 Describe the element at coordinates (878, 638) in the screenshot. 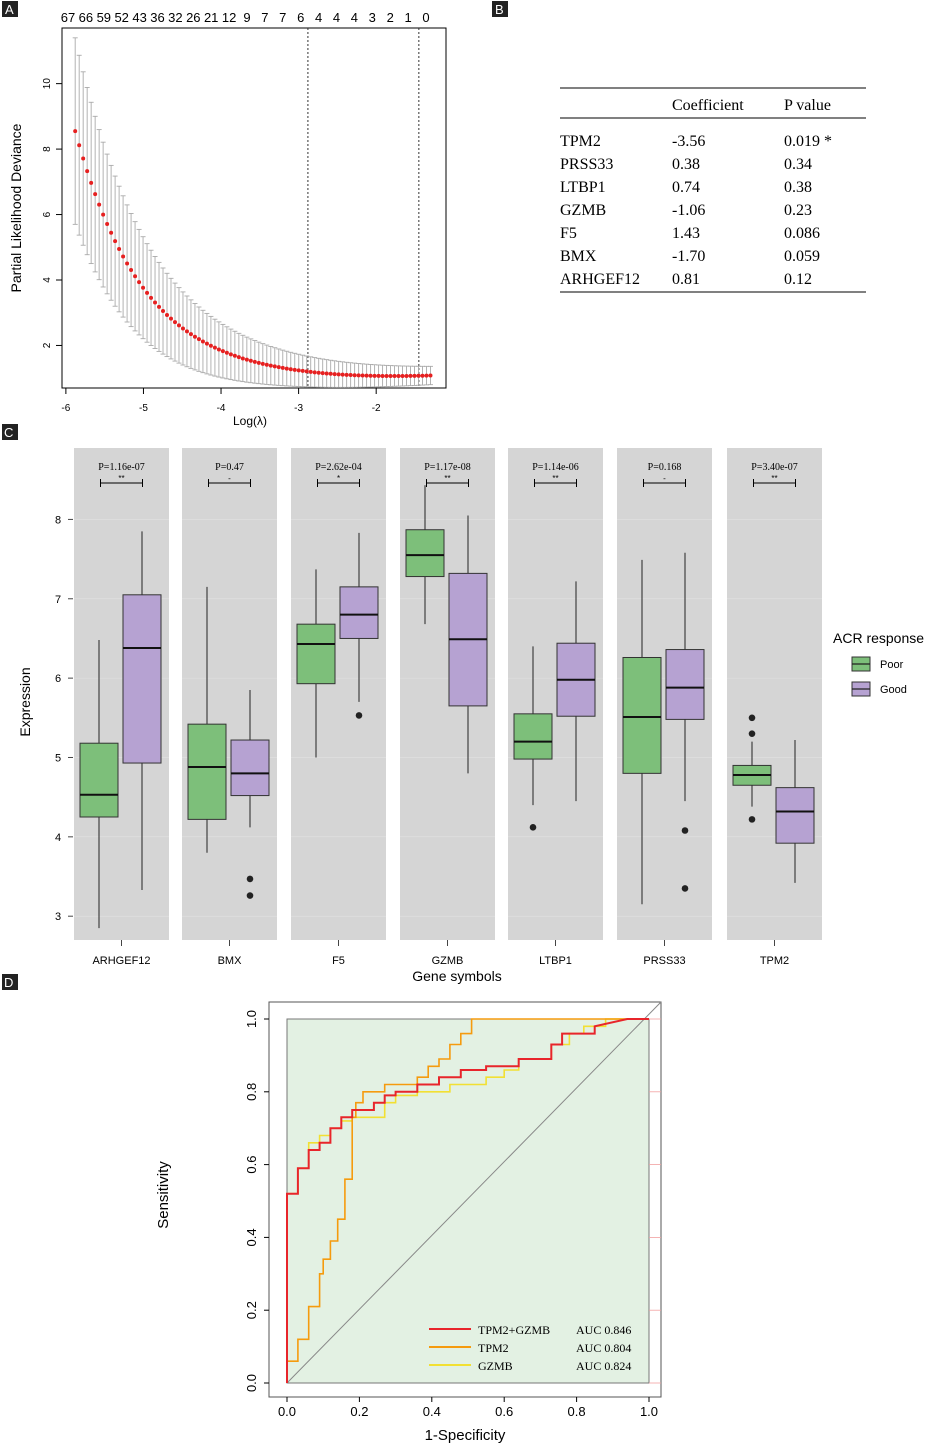

I see `legend-title: ACR response` at that location.